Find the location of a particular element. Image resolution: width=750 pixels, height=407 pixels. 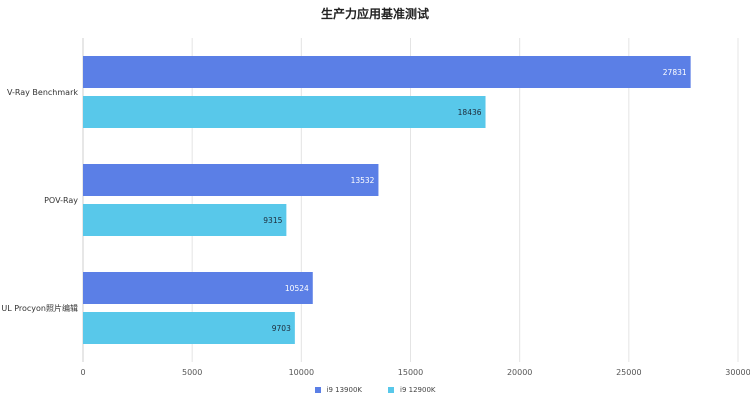

legend-label-series-2: i9 12900K is located at coordinates (418, 390).